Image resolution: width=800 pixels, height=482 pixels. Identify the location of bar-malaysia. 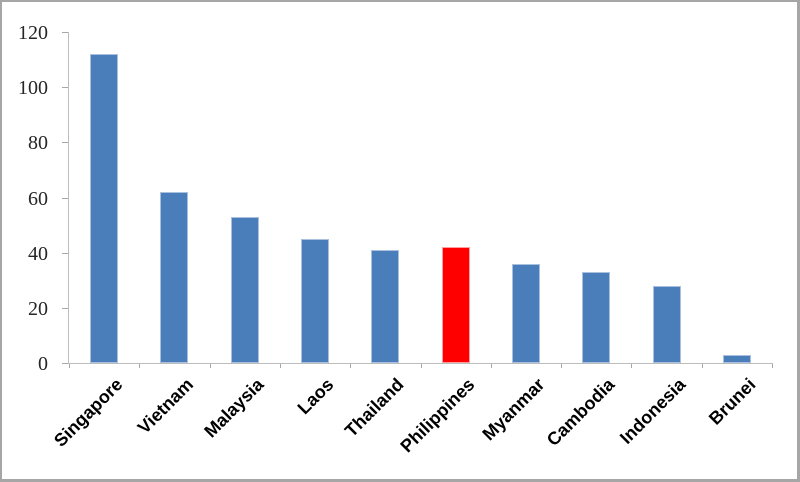
(245, 290).